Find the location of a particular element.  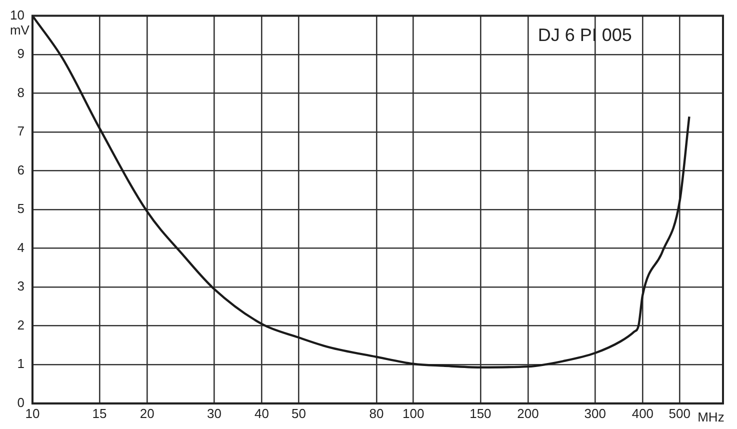

x-tick-label: 200 is located at coordinates (528, 413).